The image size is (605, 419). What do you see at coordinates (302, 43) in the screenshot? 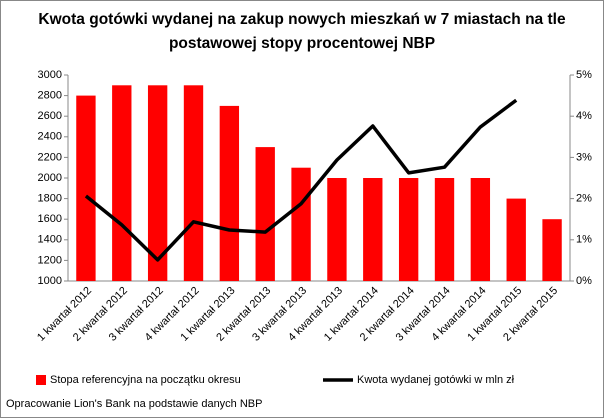
I see `chart-subtitle: postawowej stopy procentowej NBP` at bounding box center [302, 43].